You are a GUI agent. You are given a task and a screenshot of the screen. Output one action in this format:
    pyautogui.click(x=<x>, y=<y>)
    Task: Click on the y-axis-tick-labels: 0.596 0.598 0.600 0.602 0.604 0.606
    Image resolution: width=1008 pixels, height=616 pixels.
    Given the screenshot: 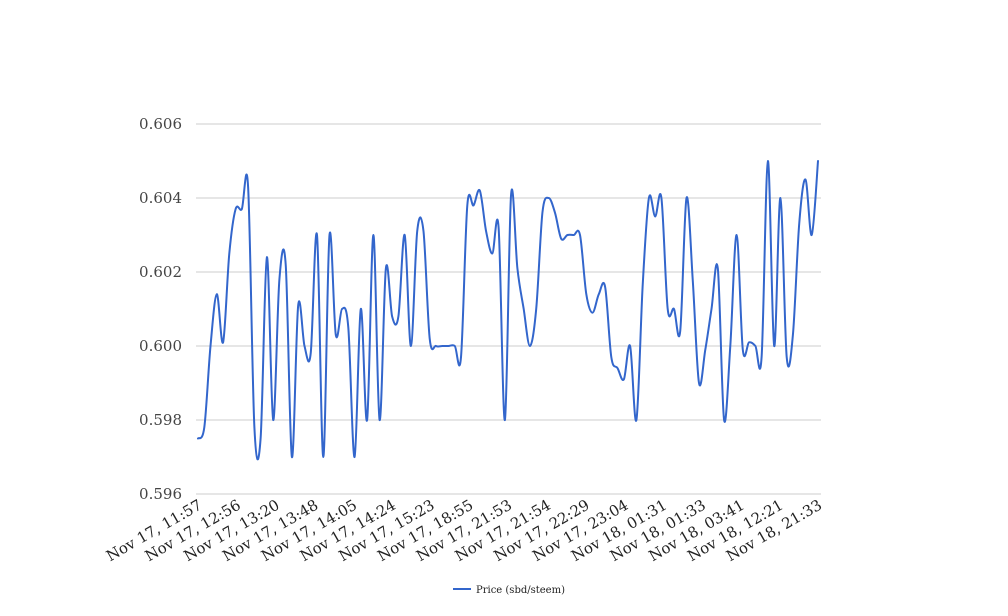 What is the action you would take?
    pyautogui.click(x=160, y=309)
    